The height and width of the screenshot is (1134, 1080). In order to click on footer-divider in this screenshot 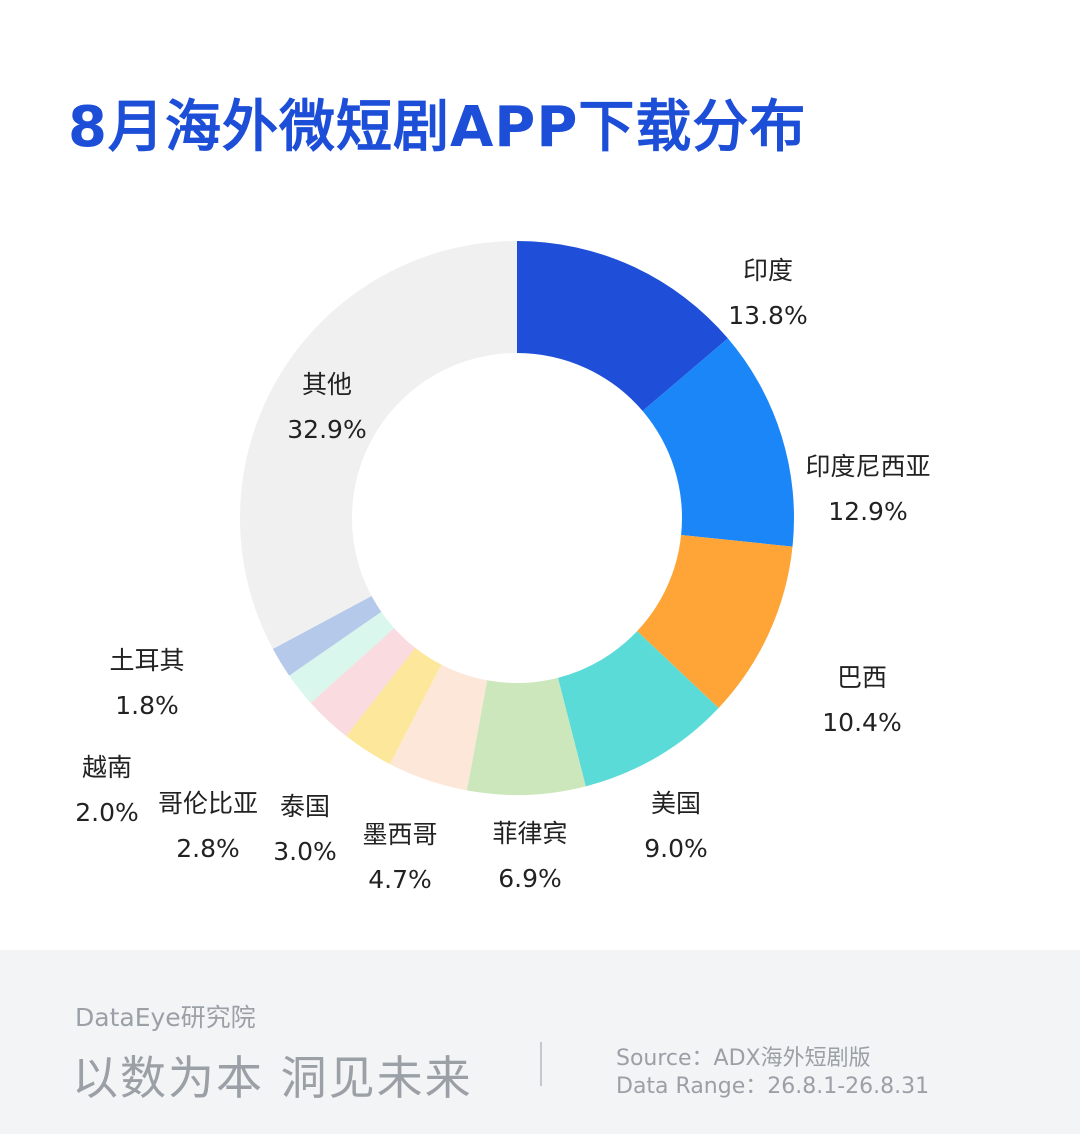, I will do `click(541, 1064)`.